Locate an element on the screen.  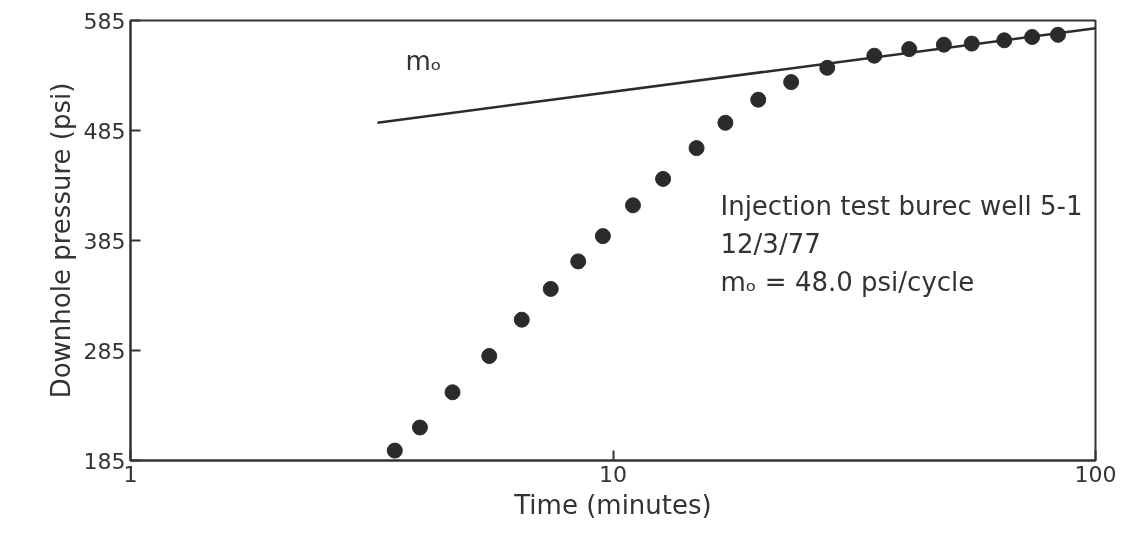
y-tick-label: 185 is located at coordinates (104, 461).